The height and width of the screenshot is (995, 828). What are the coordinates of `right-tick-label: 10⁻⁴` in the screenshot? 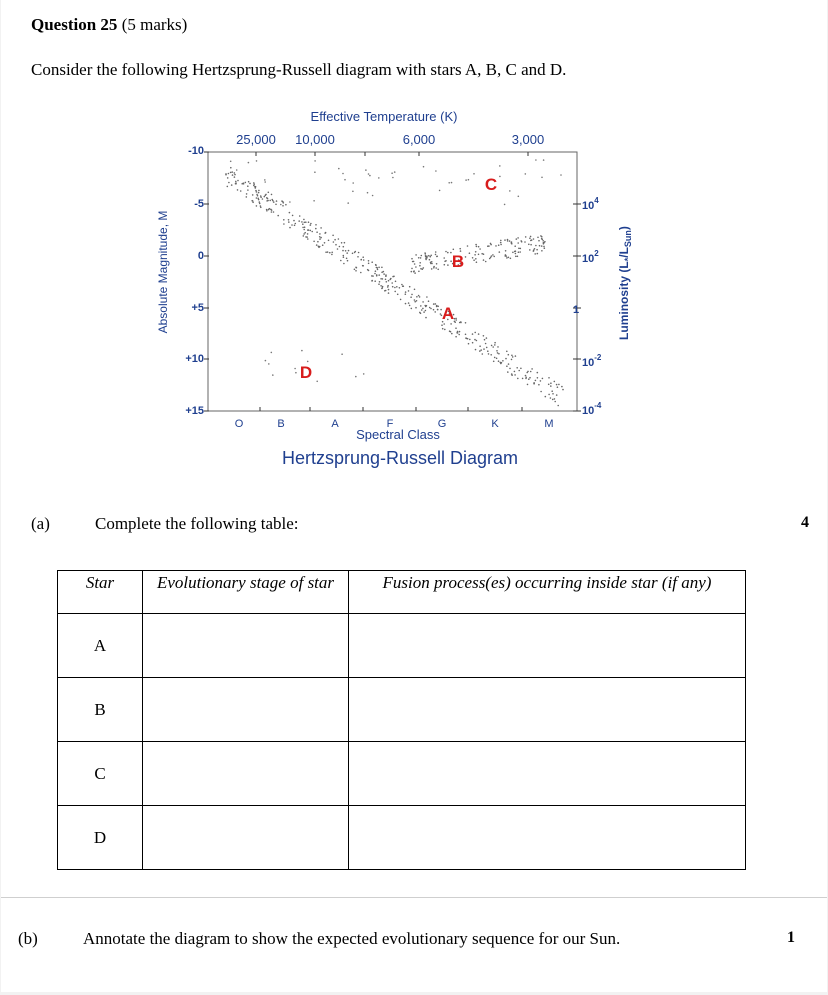 It's located at (592, 409).